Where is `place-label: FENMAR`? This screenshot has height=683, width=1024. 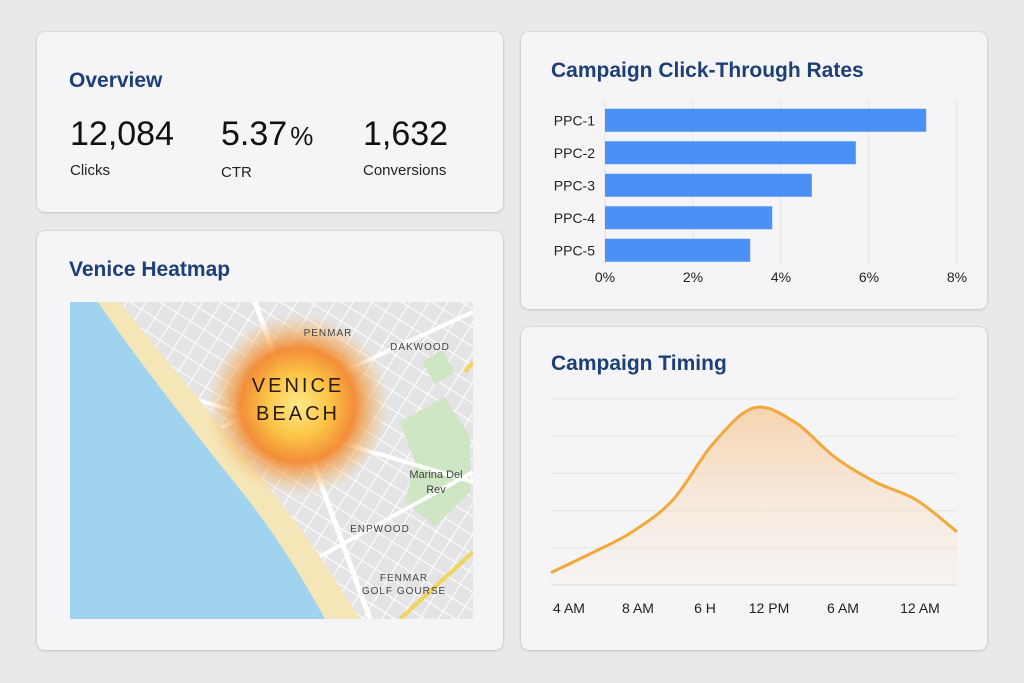 place-label: FENMAR is located at coordinates (404, 578).